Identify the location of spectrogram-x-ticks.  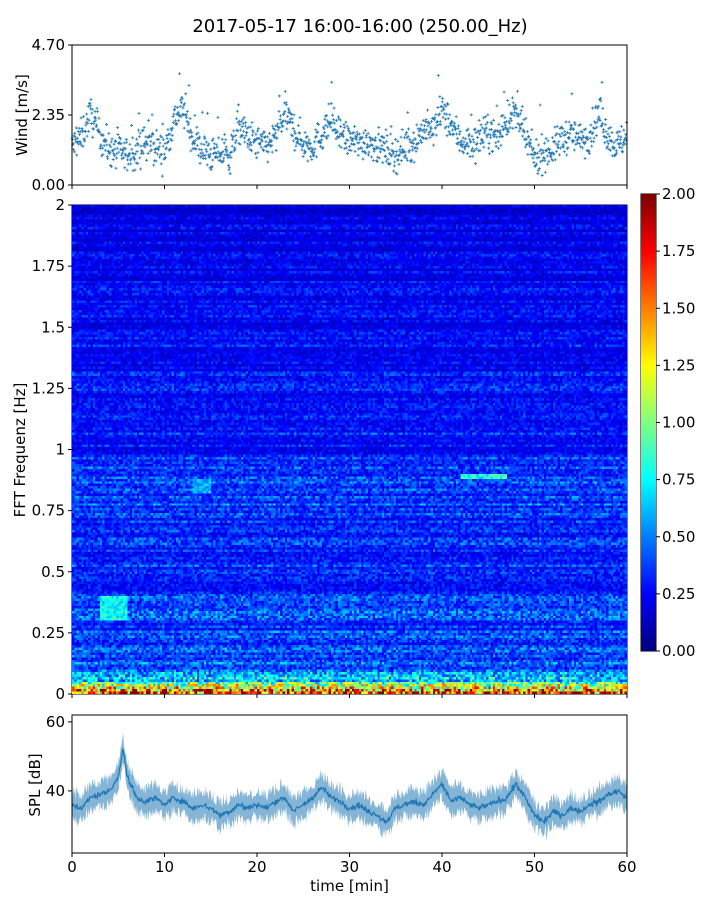
(349, 696).